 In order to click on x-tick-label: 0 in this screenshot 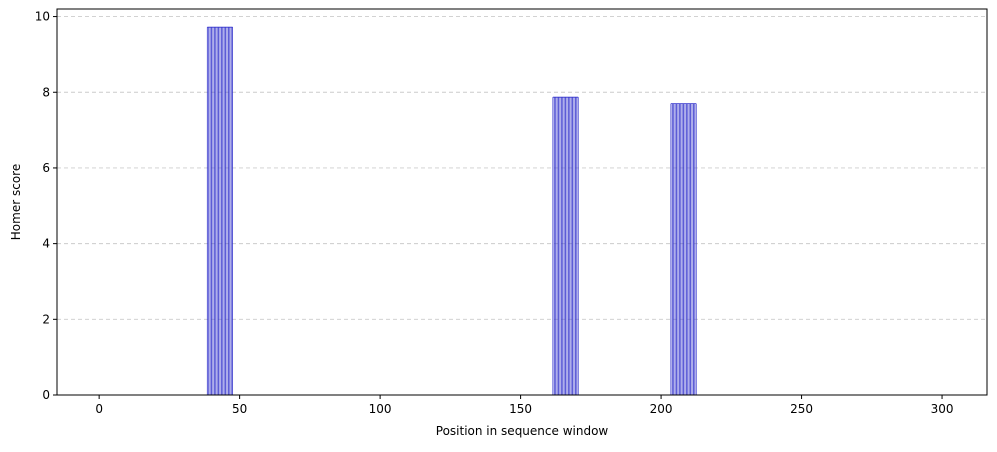, I will do `click(99, 409)`.